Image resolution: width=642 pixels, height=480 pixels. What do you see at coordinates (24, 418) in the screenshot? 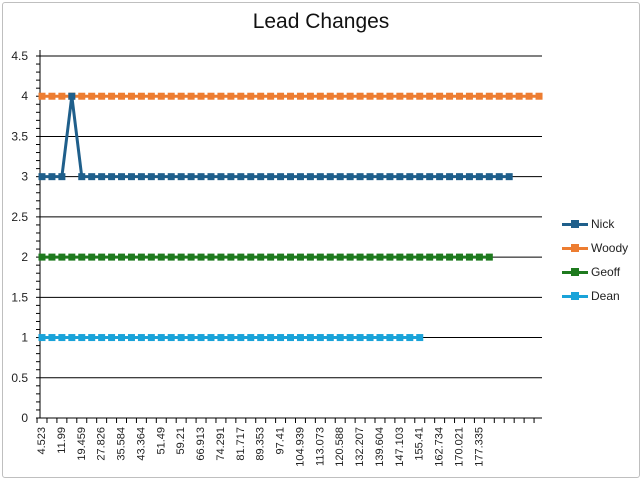
I see `y-tick-label: 0` at bounding box center [24, 418].